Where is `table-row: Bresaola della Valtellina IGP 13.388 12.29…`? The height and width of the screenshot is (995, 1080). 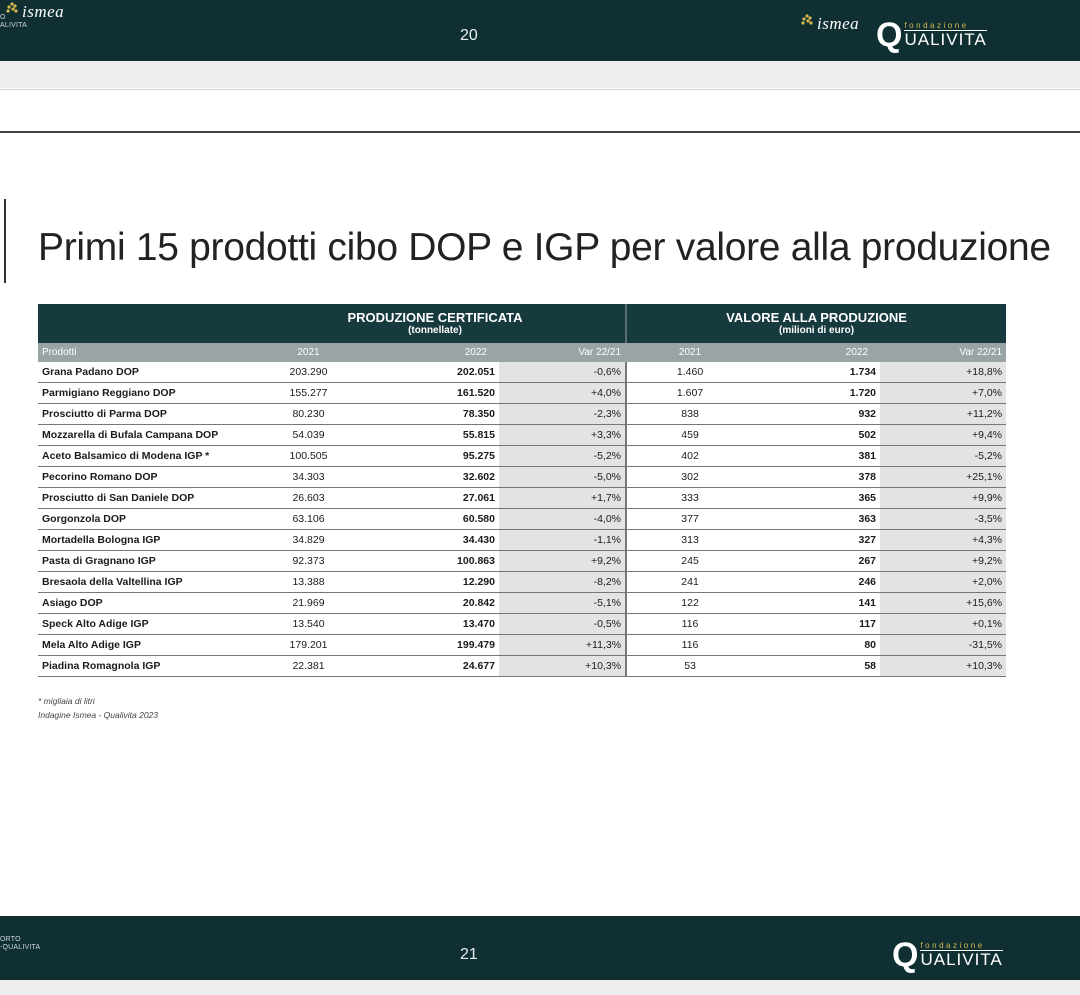 table-row: Bresaola della Valtellina IGP 13.388 12.29… is located at coordinates (522, 582).